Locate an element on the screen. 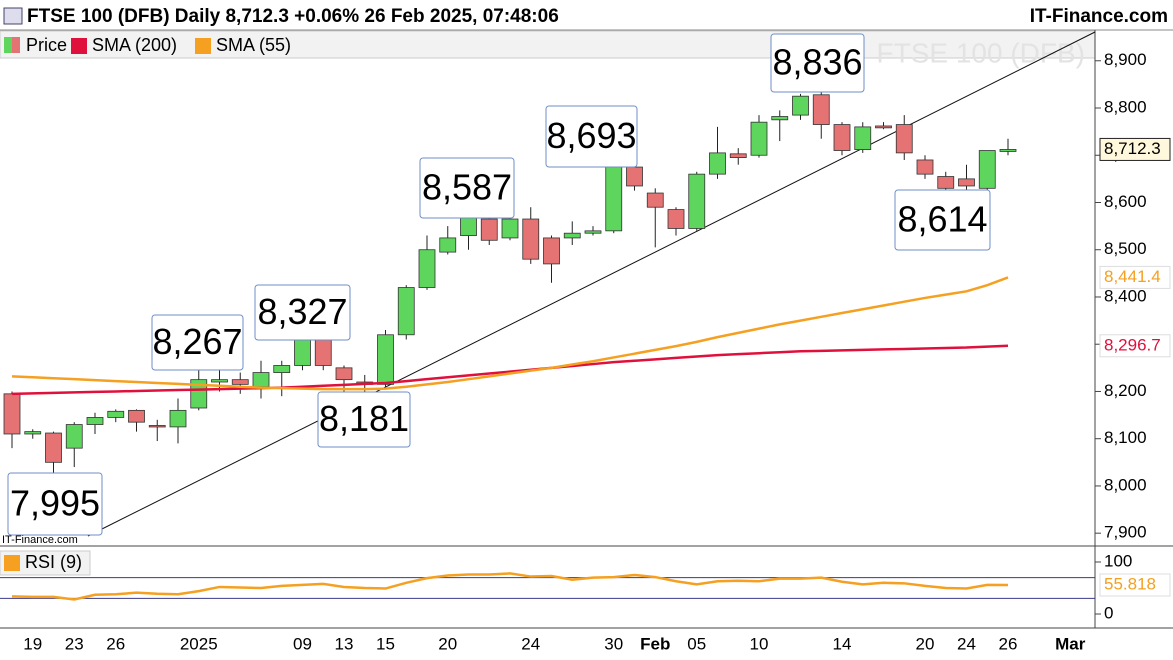 The width and height of the screenshot is (1173, 660). annotation: 8,181 is located at coordinates (364, 418).